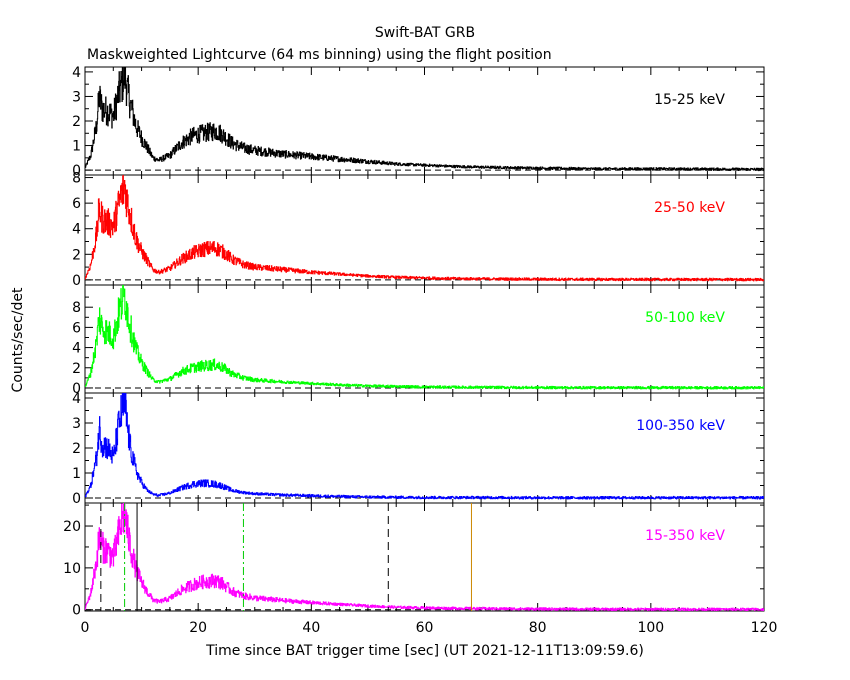 This screenshot has height=680, width=850. I want to click on x-tick-label: 80, so click(538, 628).